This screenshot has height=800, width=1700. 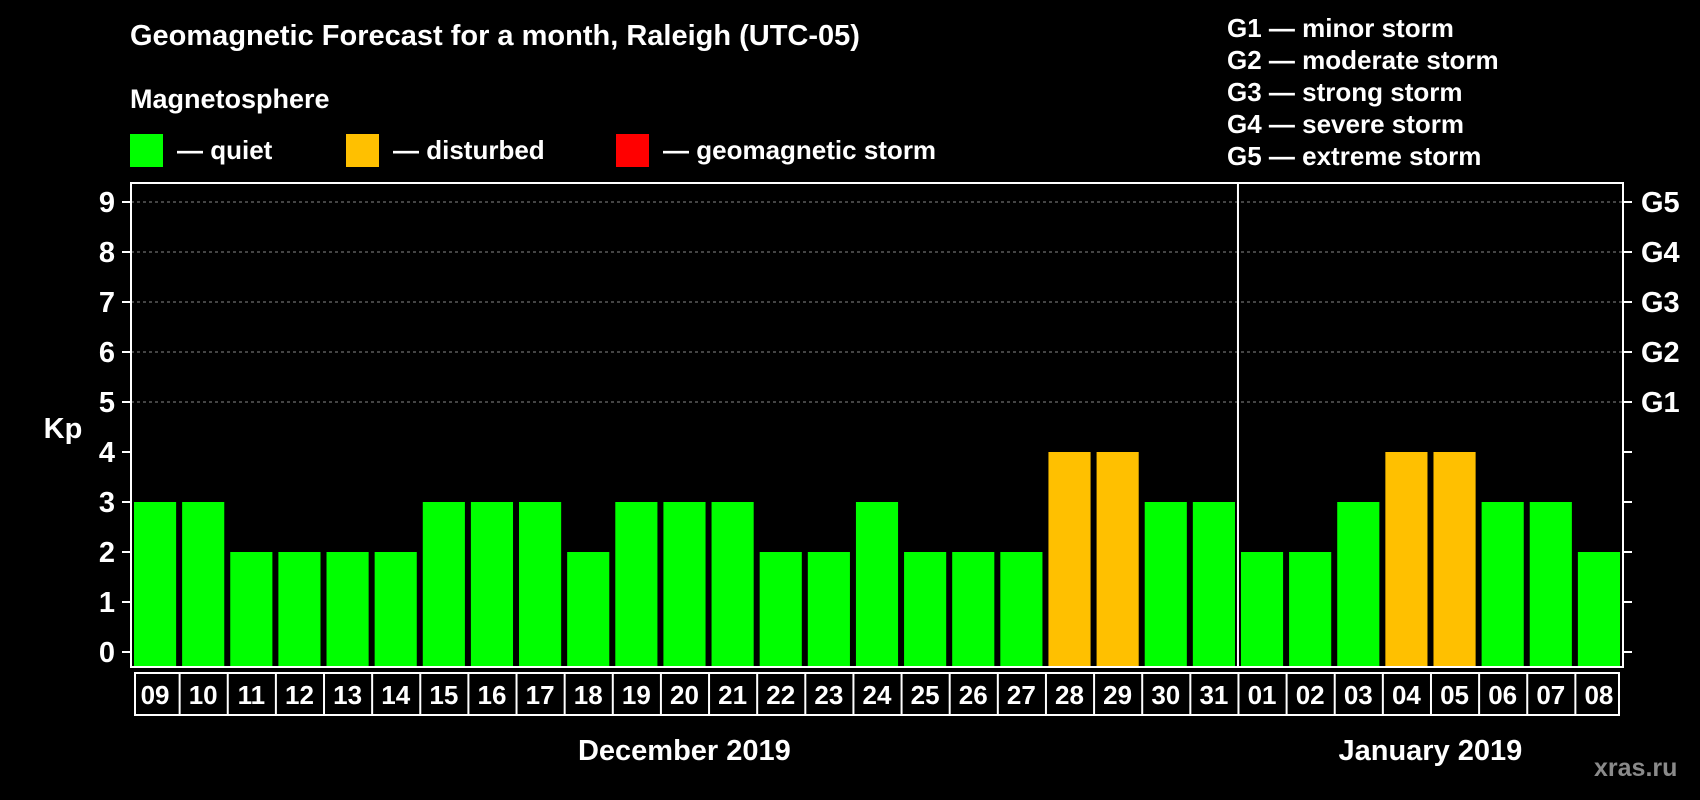 What do you see at coordinates (1502, 695) in the screenshot?
I see `x-tick-label-06: 06` at bounding box center [1502, 695].